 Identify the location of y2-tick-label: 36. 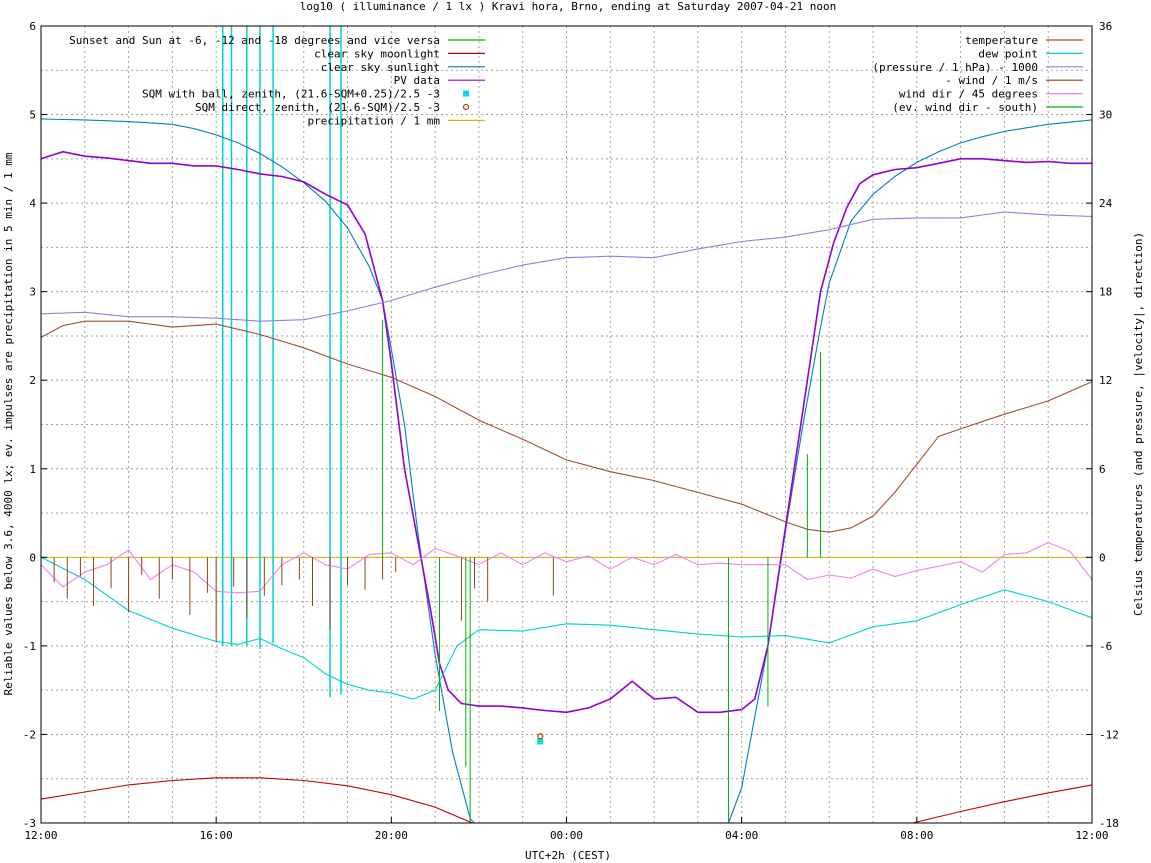
(1105, 26).